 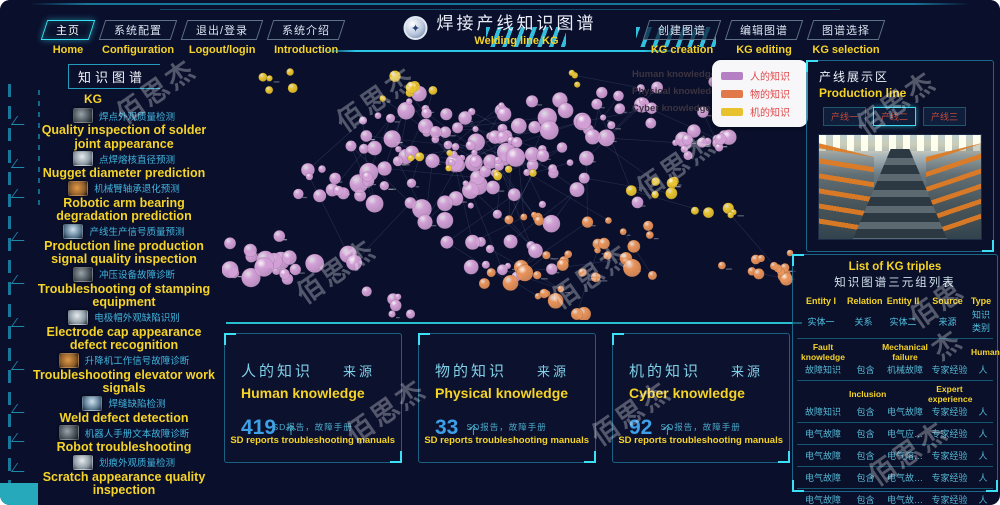 I want to click on production-line-button-1: 产线一, so click(x=845, y=116).